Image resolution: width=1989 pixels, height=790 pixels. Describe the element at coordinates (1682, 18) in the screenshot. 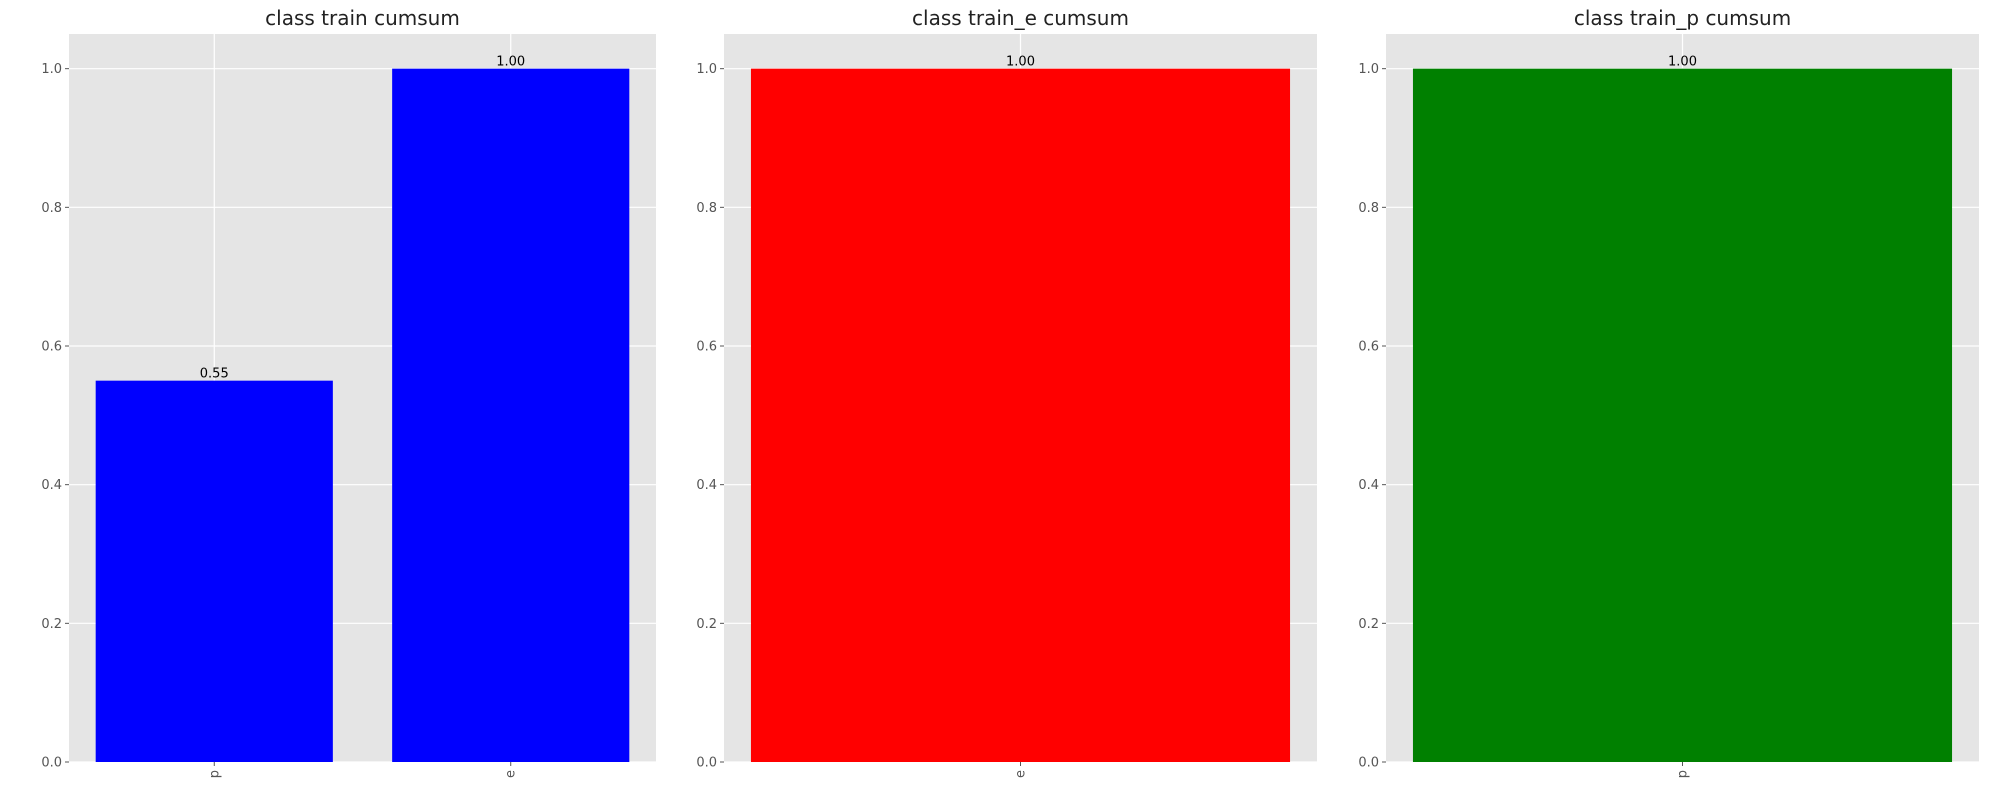

I see `chart-title: class train_p cumsum` at that location.